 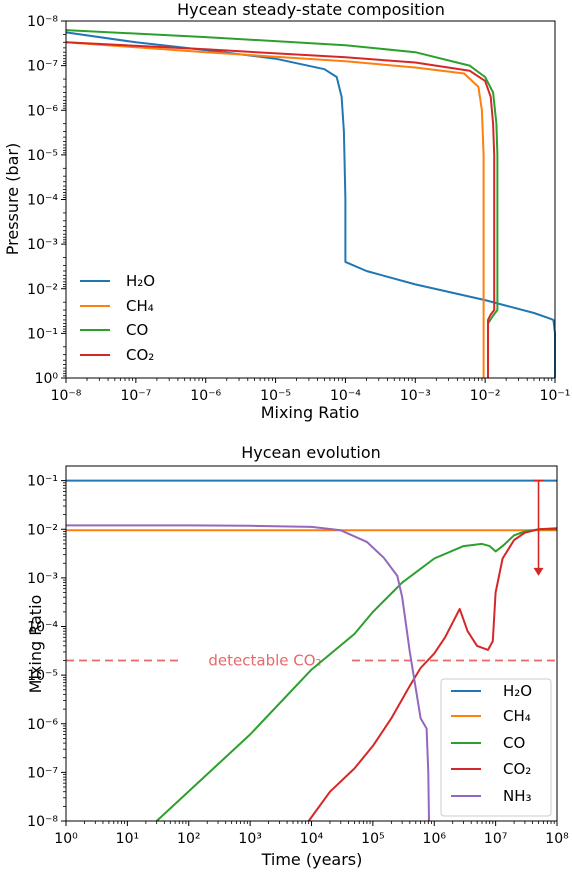 I want to click on threshold-label: detectable CO₂, so click(x=264, y=660).